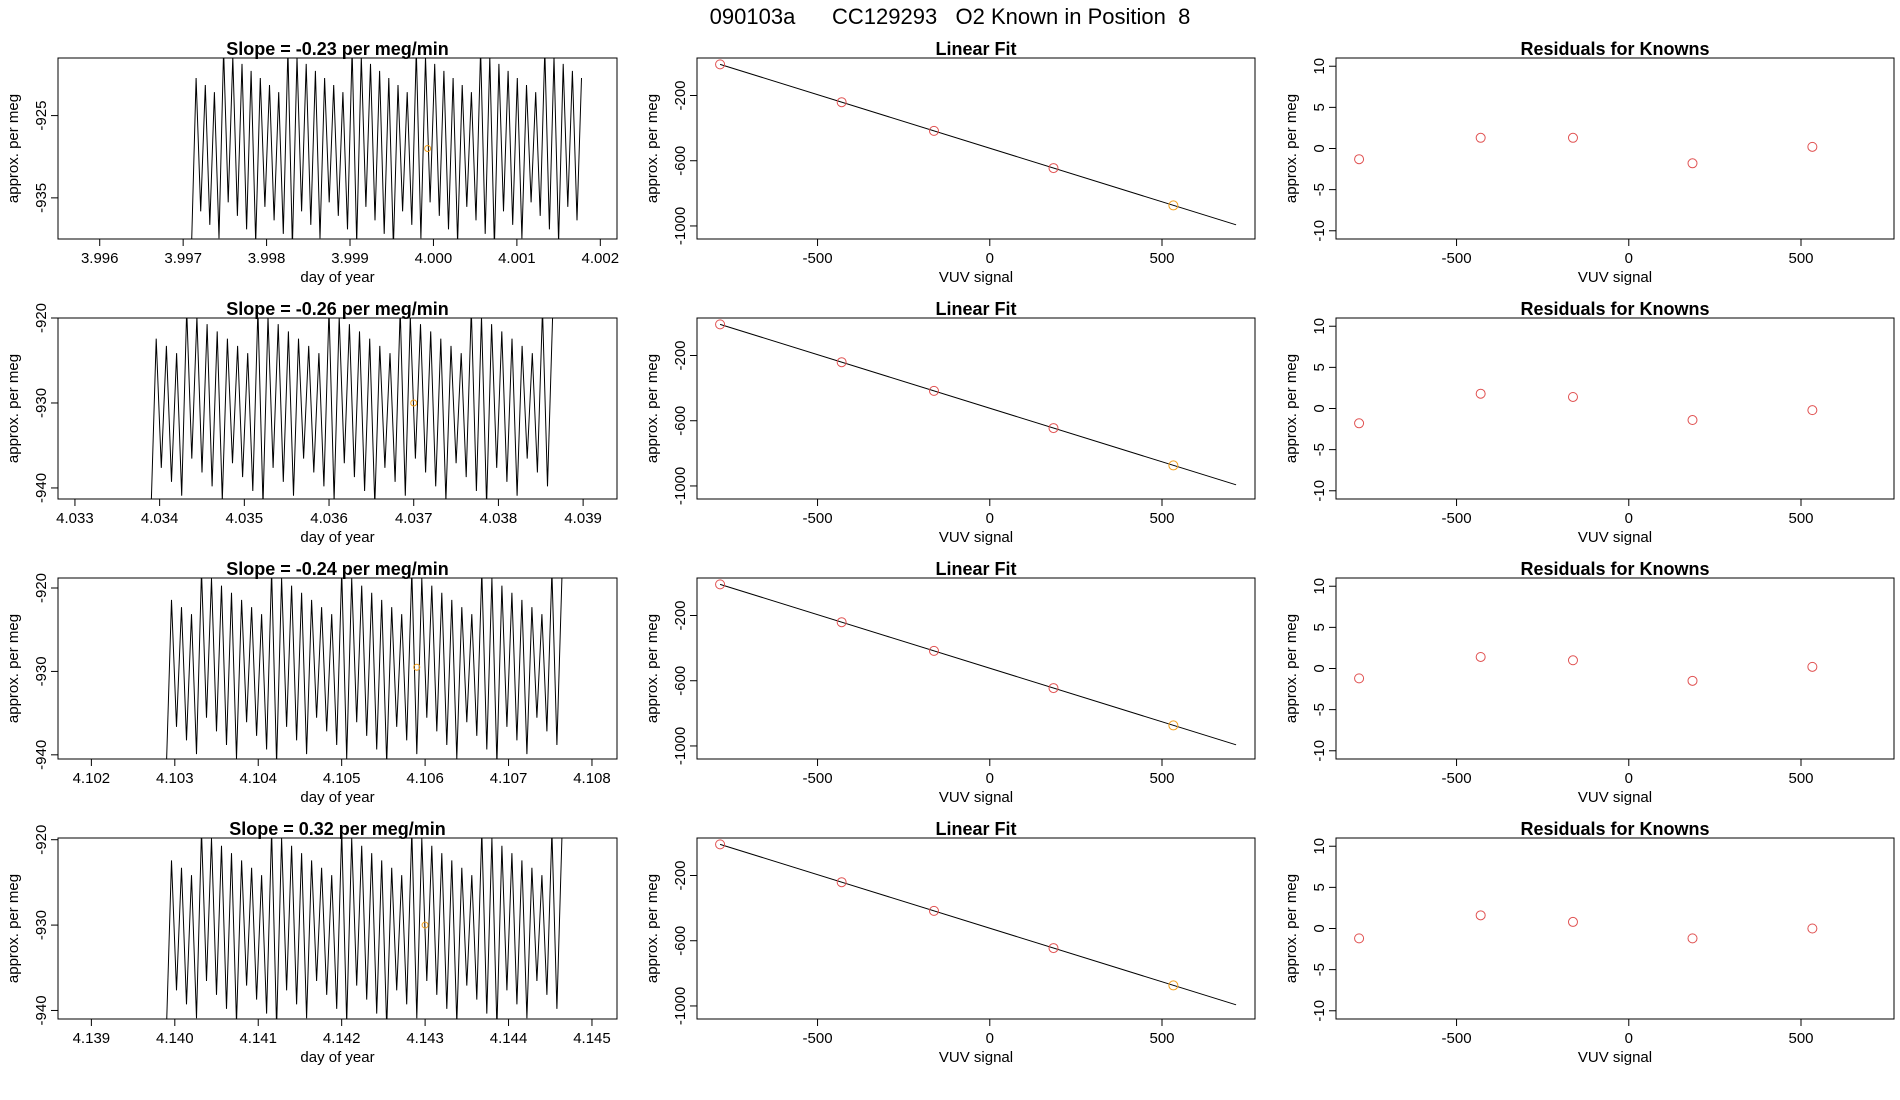 The width and height of the screenshot is (1900, 1100). What do you see at coordinates (601, 258) in the screenshot?
I see `x-tick-label: 4.002` at bounding box center [601, 258].